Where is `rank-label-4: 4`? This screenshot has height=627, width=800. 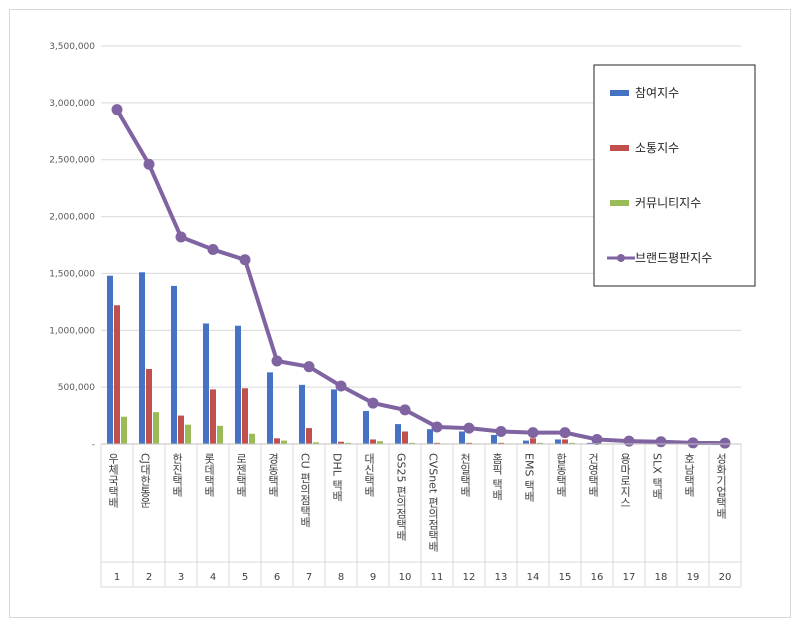
rank-label-4: 4 is located at coordinates (213, 577).